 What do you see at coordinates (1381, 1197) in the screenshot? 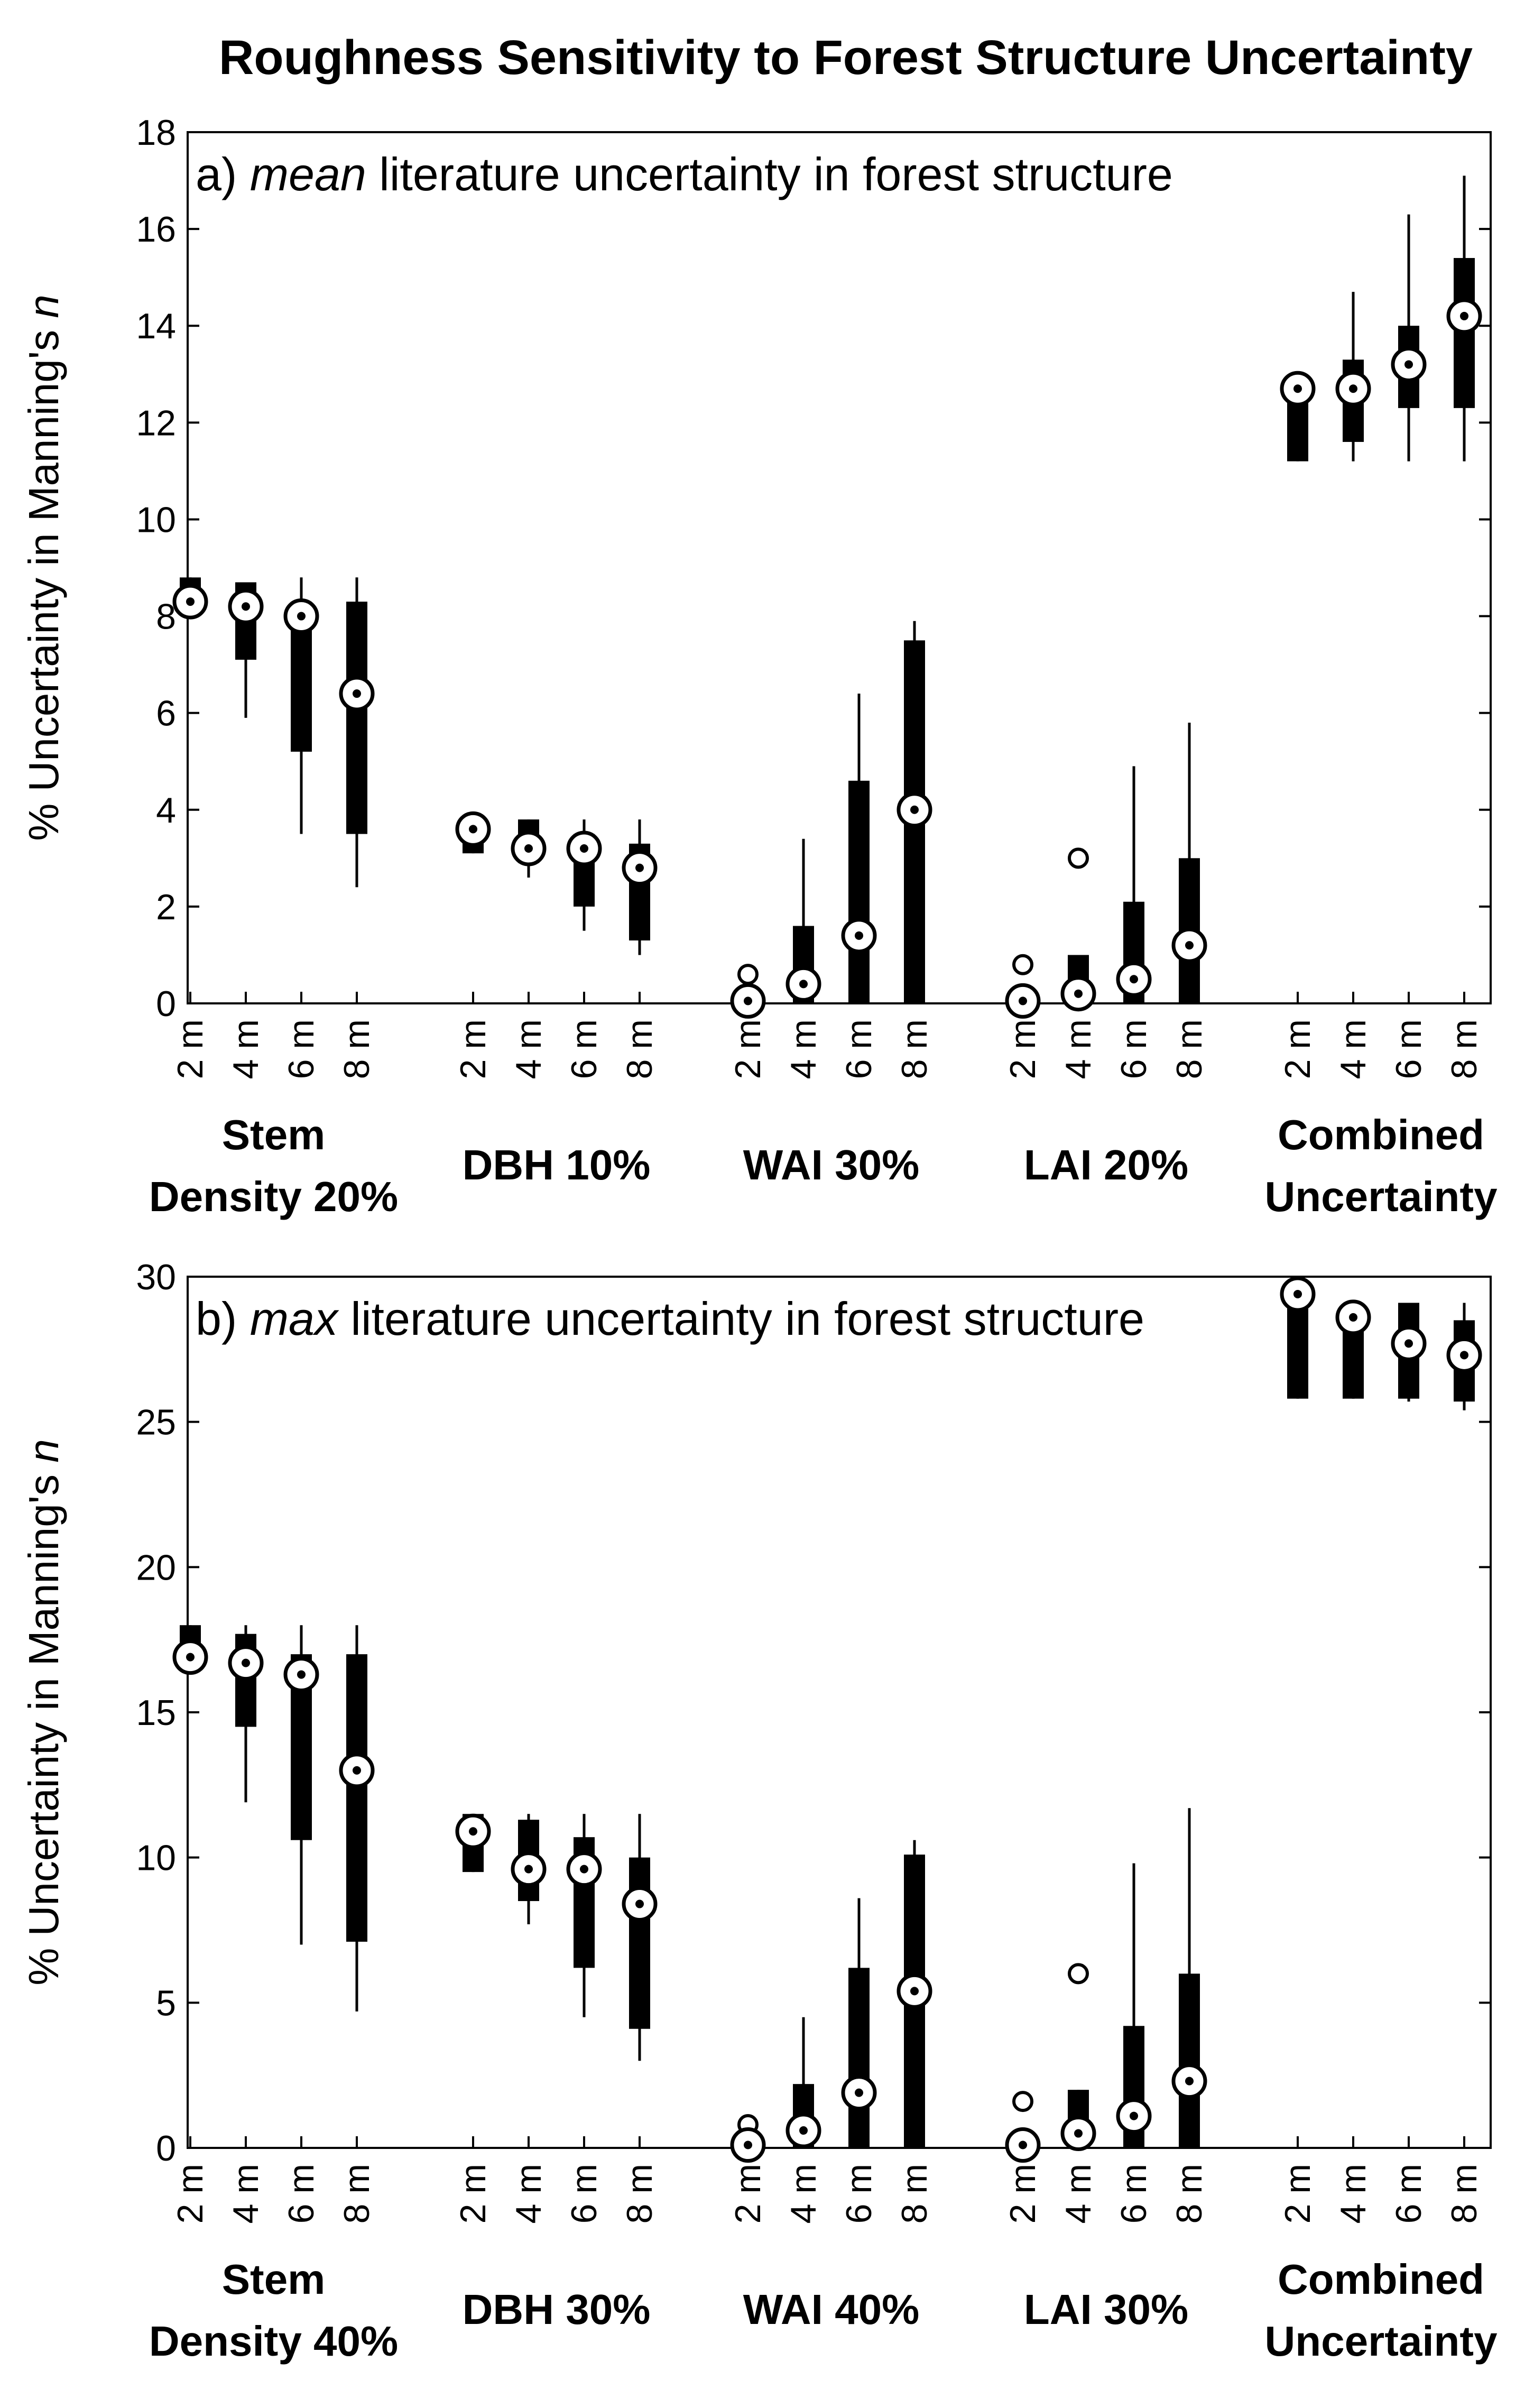
I see `group-label-line2: Uncertainty` at bounding box center [1381, 1197].